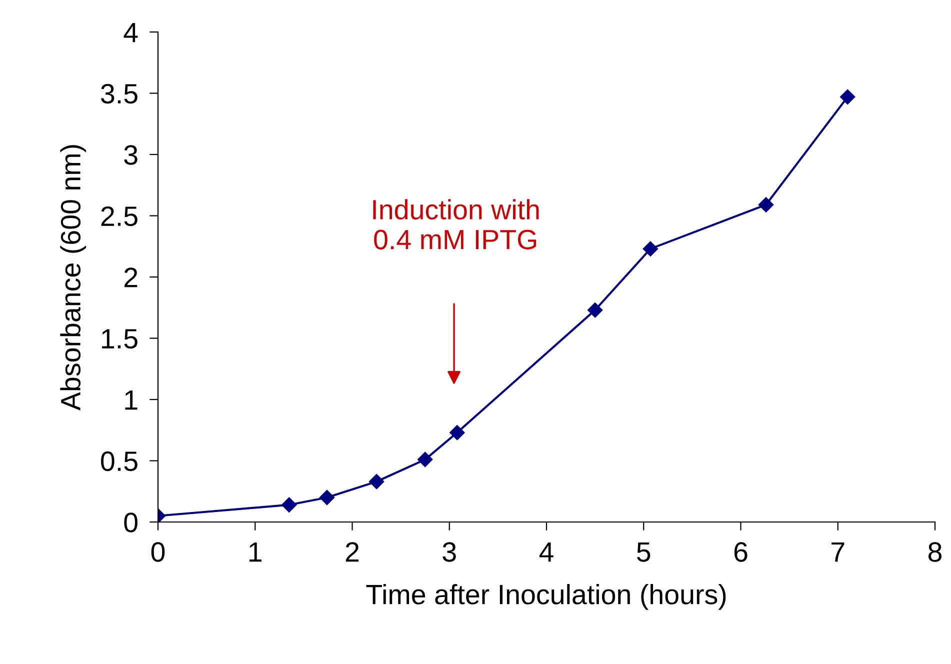  Describe the element at coordinates (131, 522) in the screenshot. I see `y-tick-label: 0` at that location.